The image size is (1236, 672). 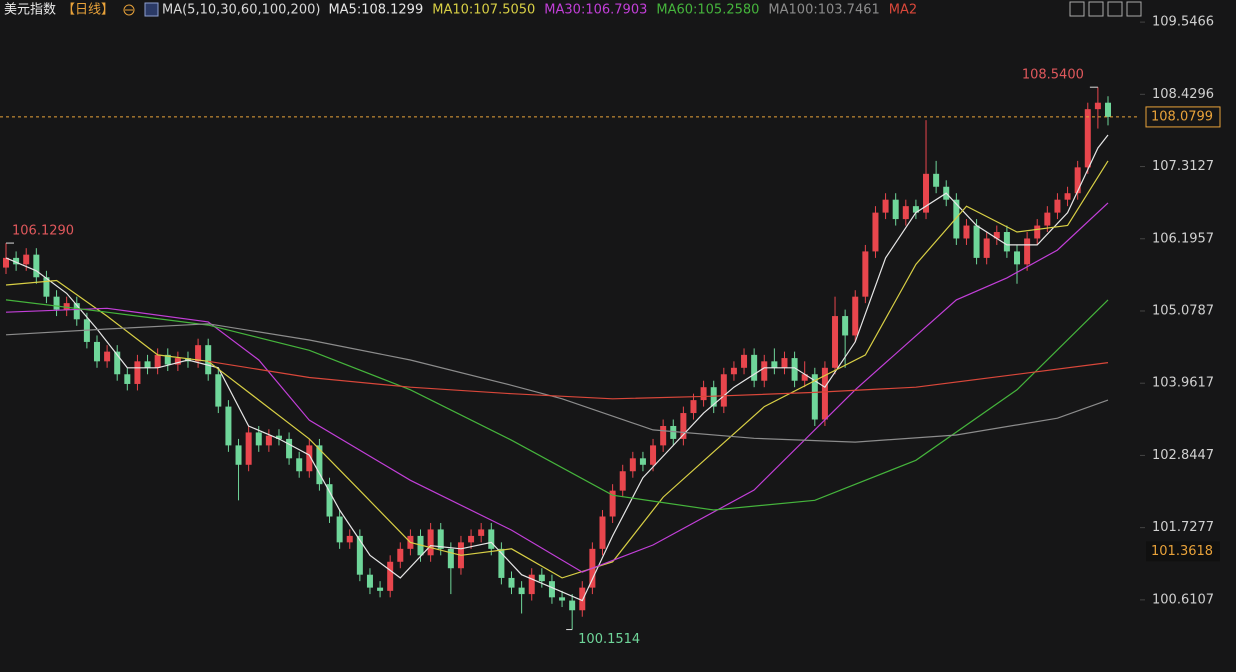 What do you see at coordinates (1183, 117) in the screenshot?
I see `last-price-box` at bounding box center [1183, 117].